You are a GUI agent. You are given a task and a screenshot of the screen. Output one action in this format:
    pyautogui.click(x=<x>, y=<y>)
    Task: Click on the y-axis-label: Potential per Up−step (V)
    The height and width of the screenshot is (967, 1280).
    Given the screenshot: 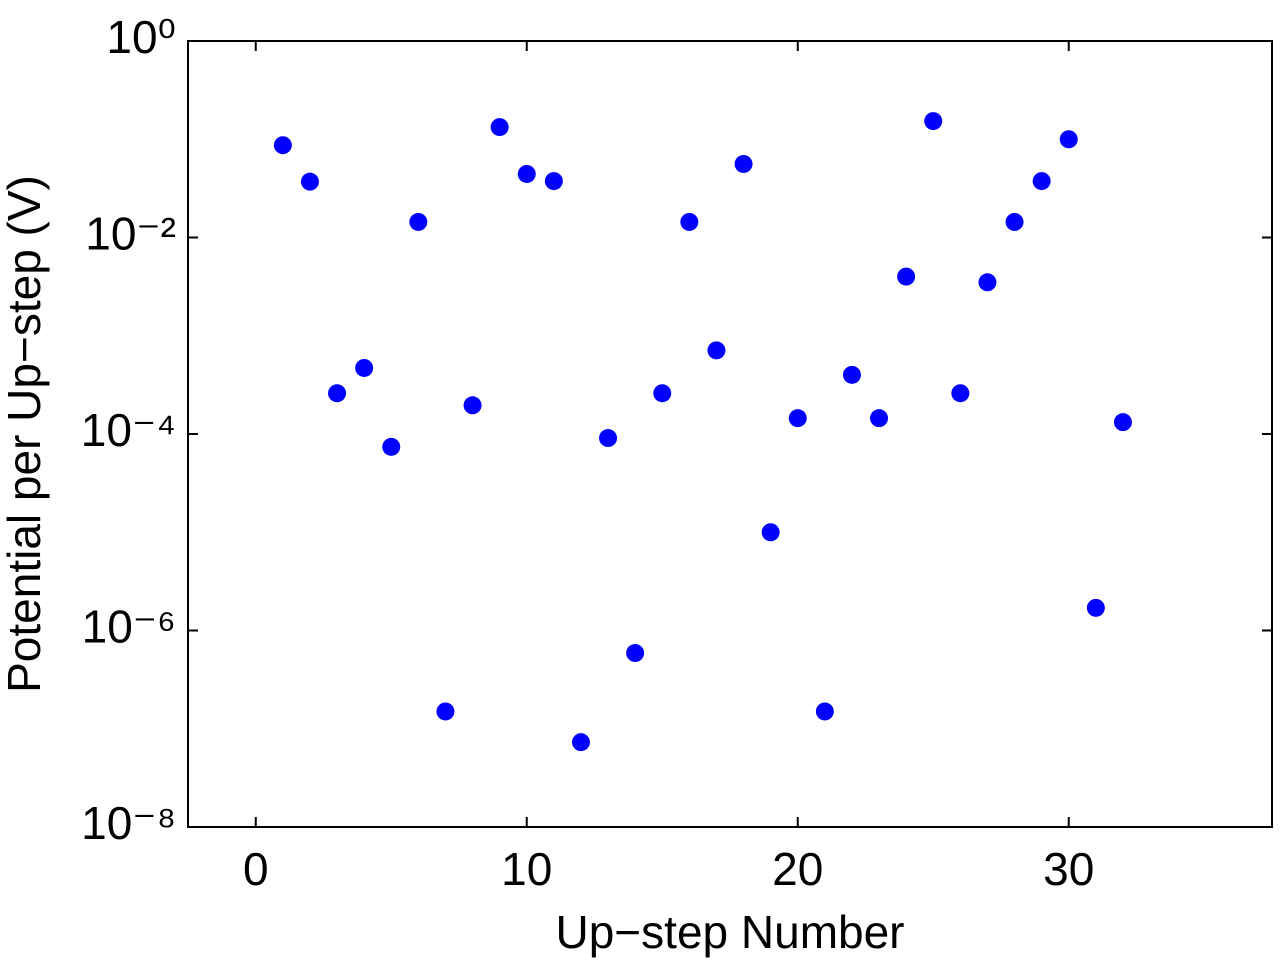 What is the action you would take?
    pyautogui.click(x=25, y=434)
    